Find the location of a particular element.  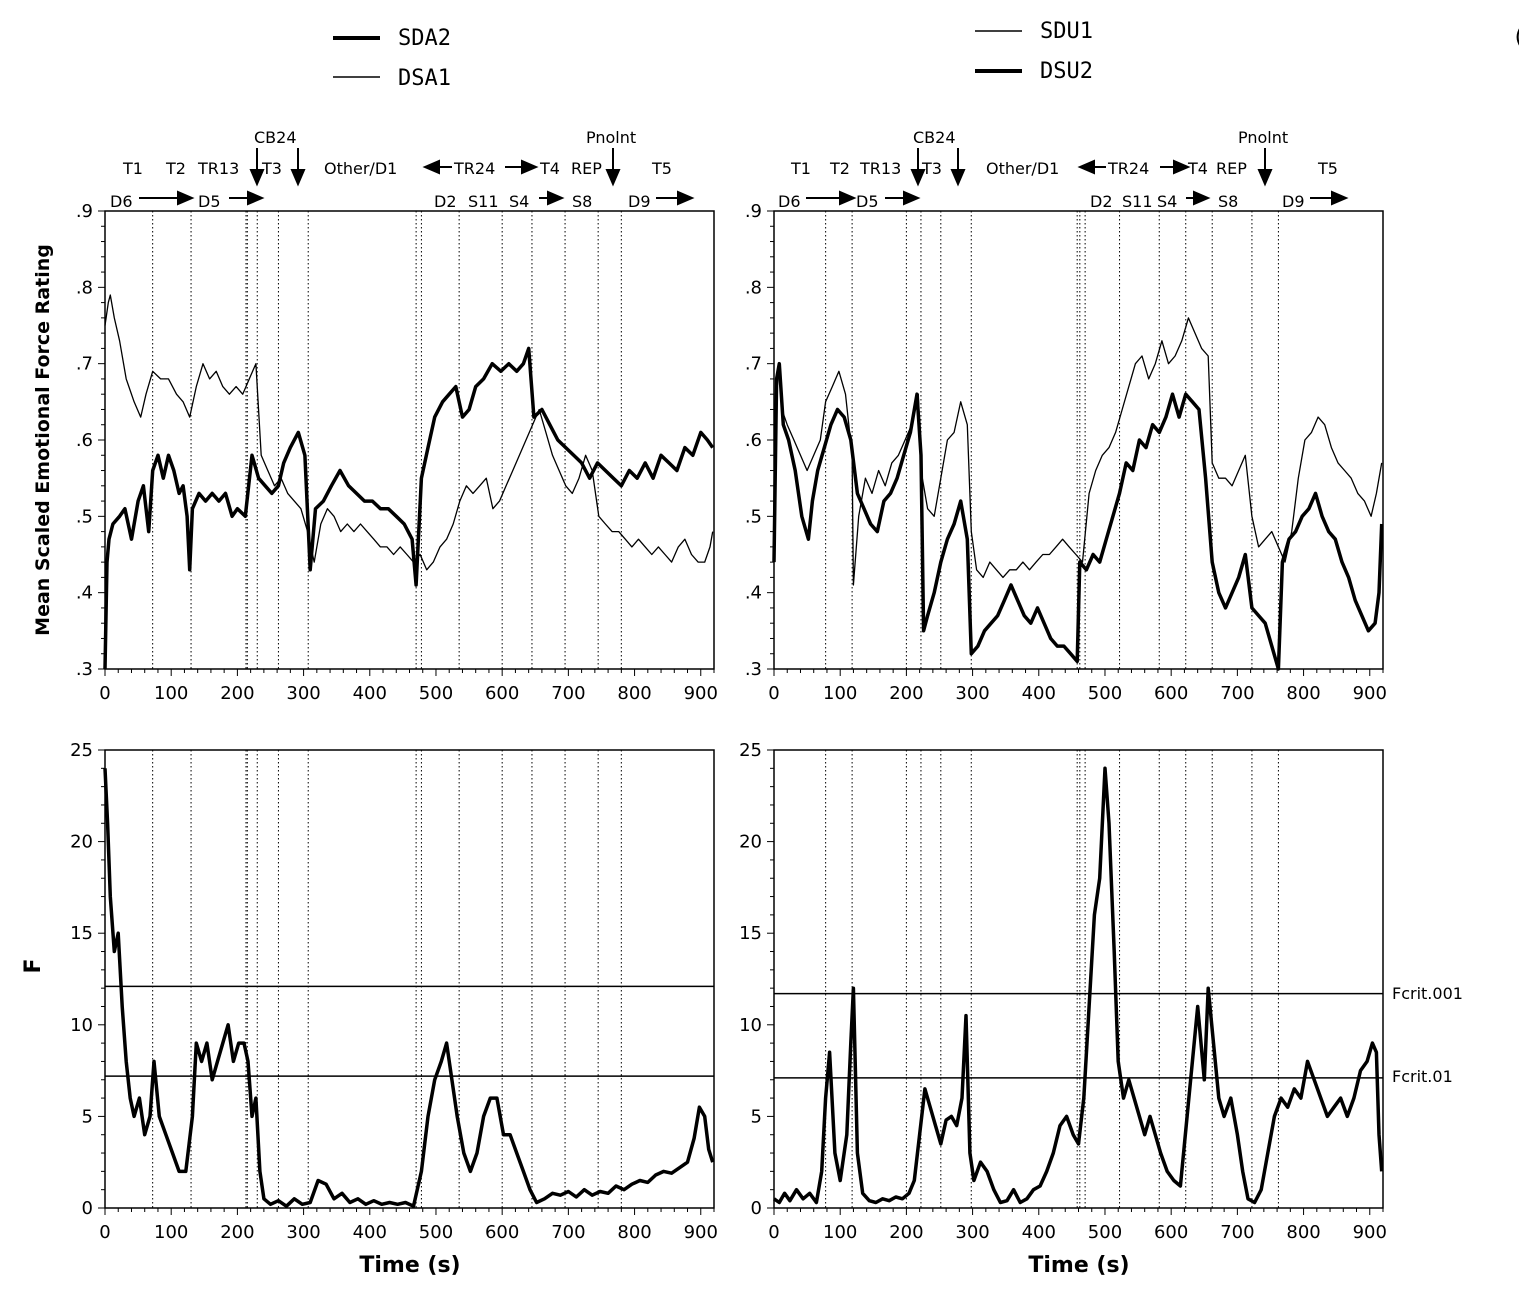

plot-frame is located at coordinates (409, 979).